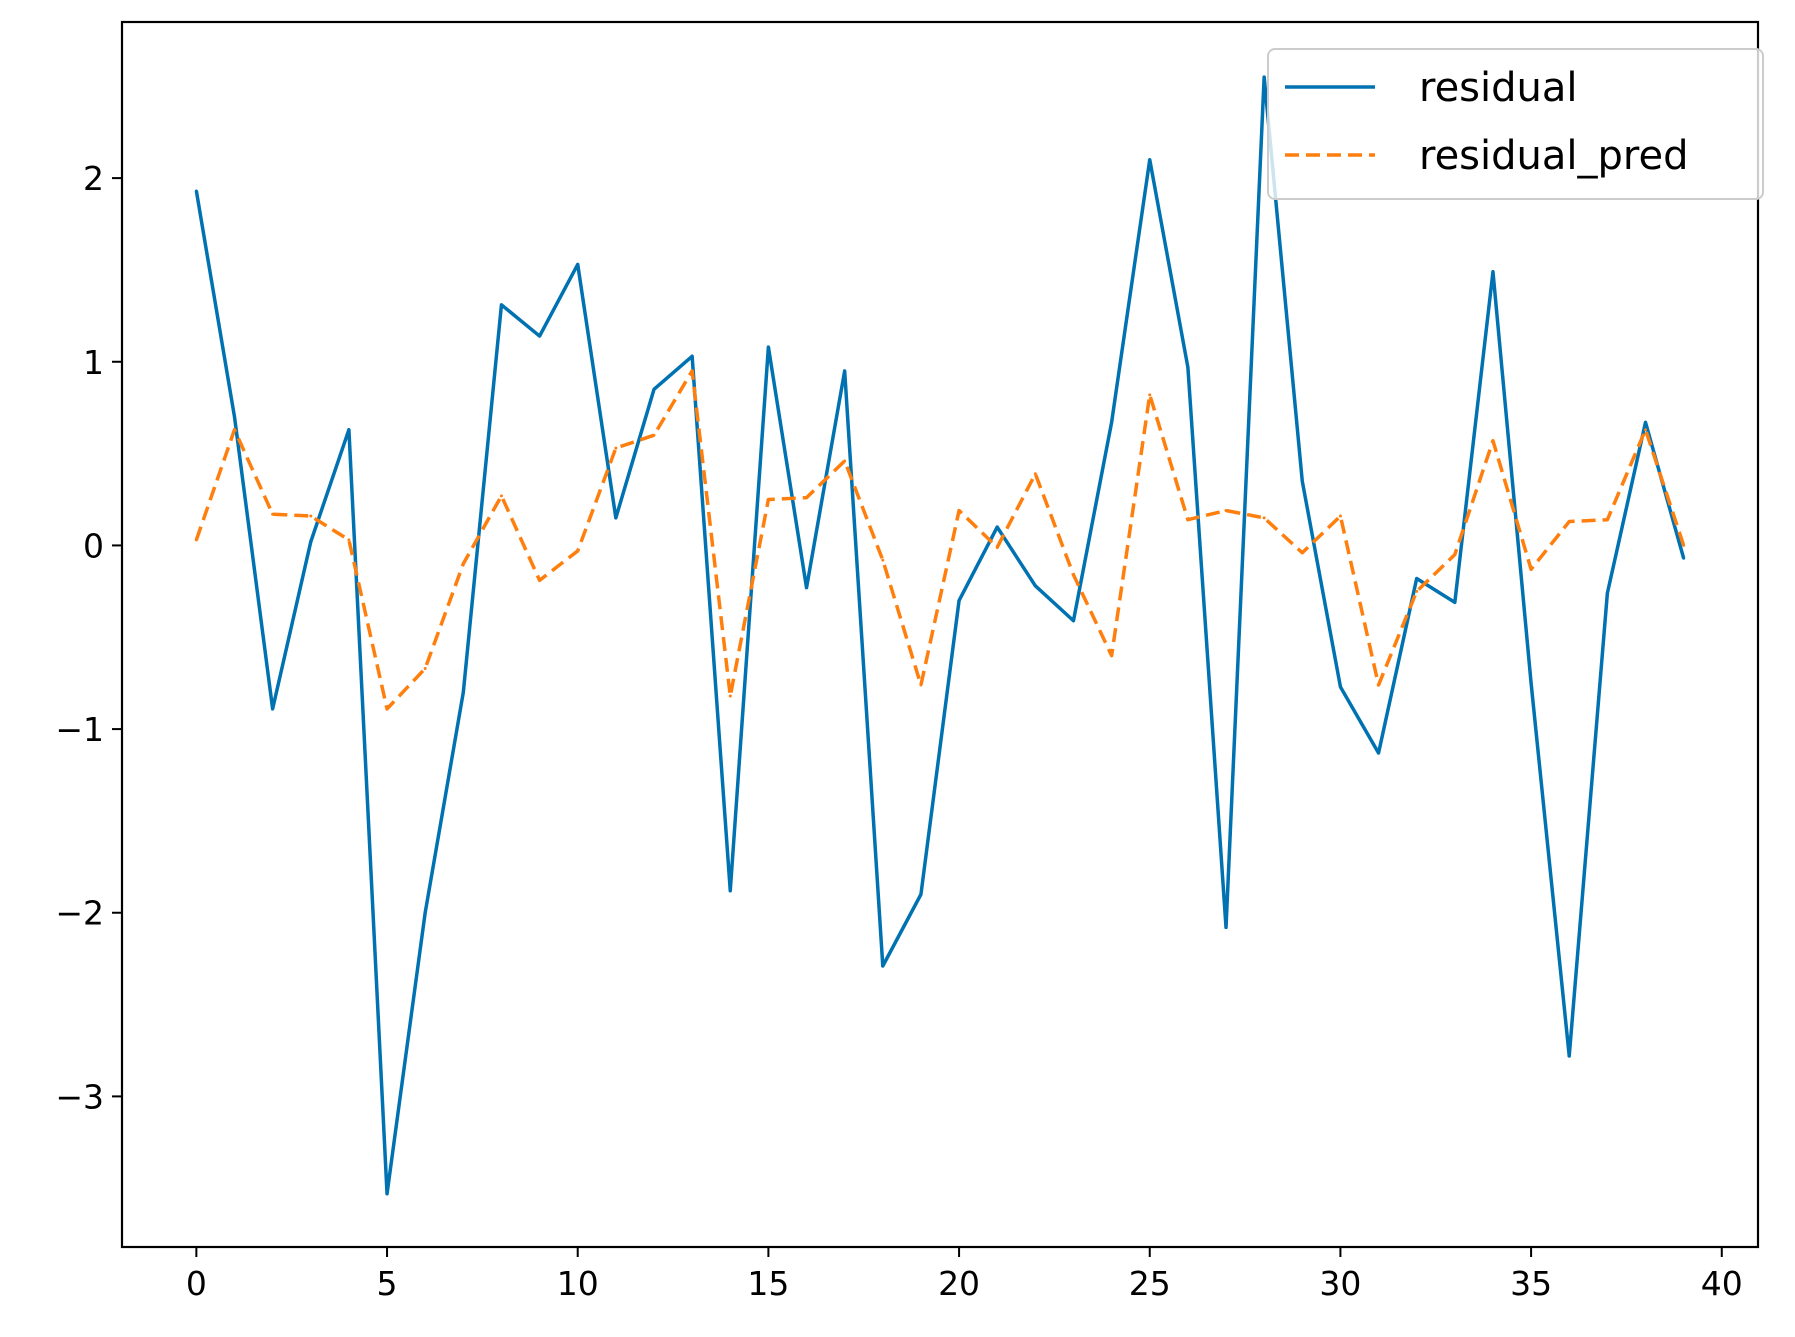  I want to click on y-tick-label: 0, so click(93, 545).